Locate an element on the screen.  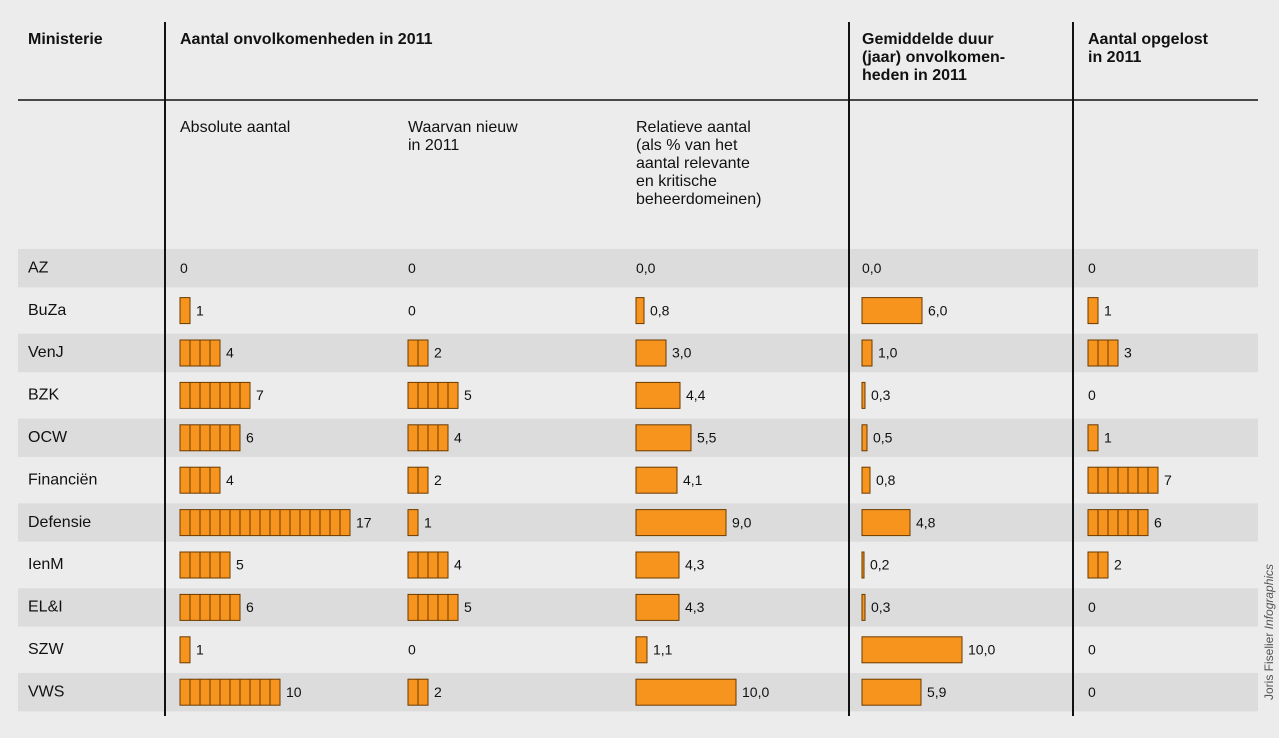
row-label: Defensie is located at coordinates (59, 522).